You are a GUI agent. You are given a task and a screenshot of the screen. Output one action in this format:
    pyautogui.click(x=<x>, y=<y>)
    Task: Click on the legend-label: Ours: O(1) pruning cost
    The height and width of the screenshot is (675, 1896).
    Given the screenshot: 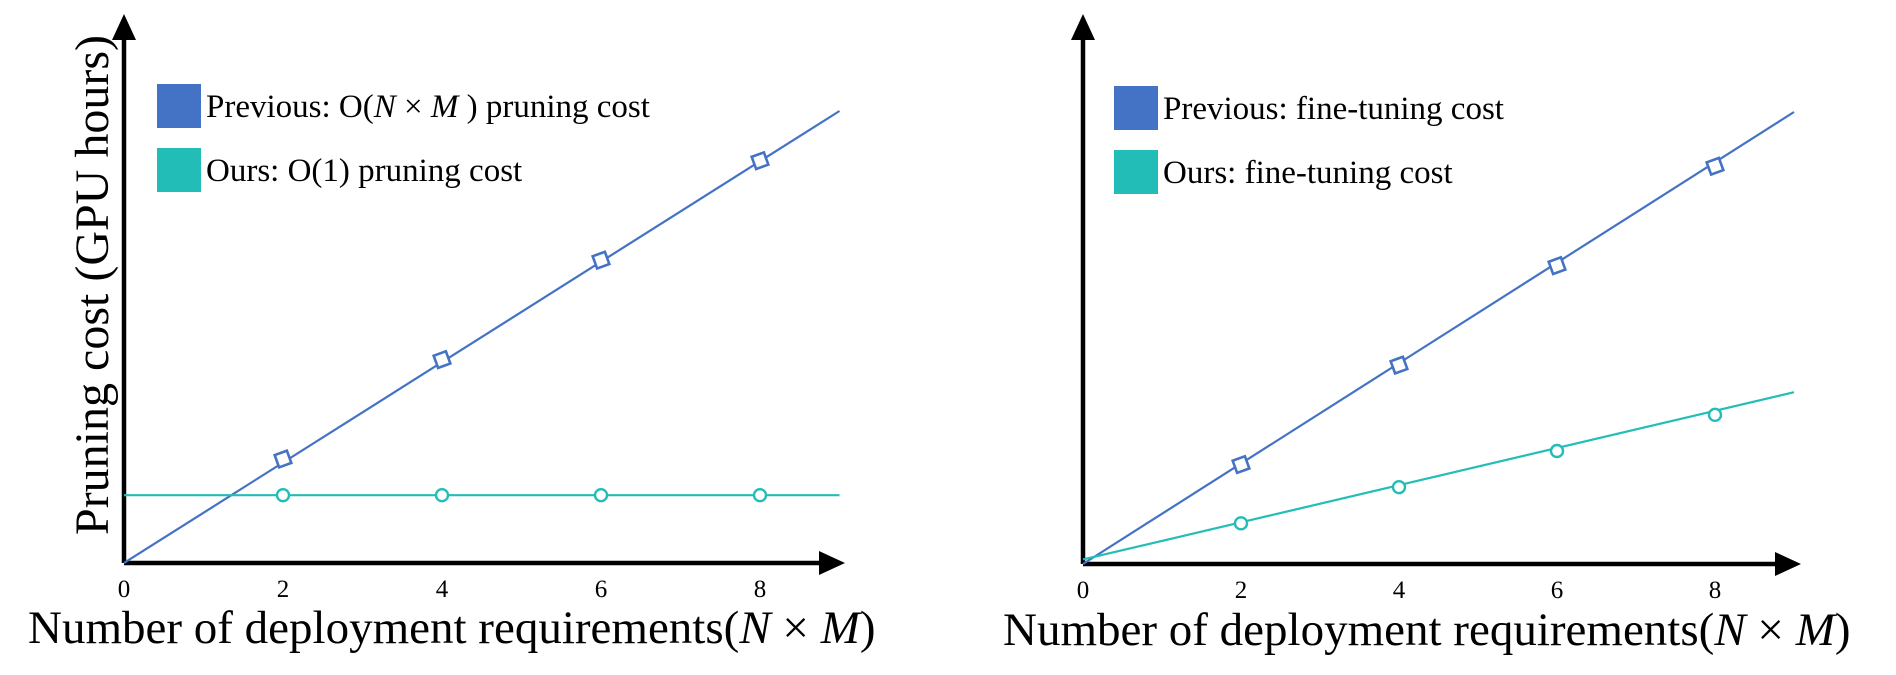 What is the action you would take?
    pyautogui.click(x=364, y=171)
    